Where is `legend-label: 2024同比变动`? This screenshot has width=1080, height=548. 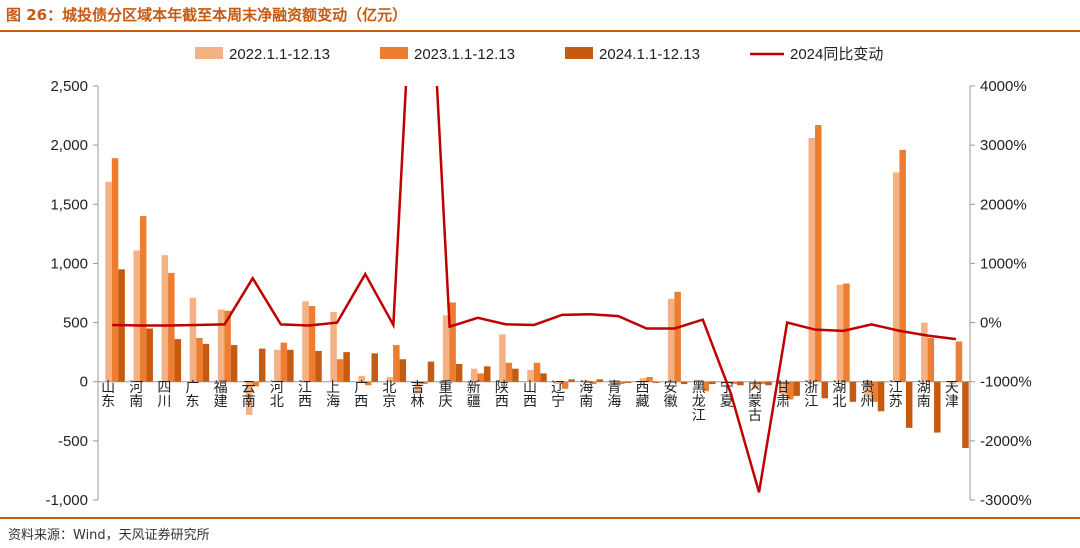 legend-label: 2024同比变动 is located at coordinates (836, 54).